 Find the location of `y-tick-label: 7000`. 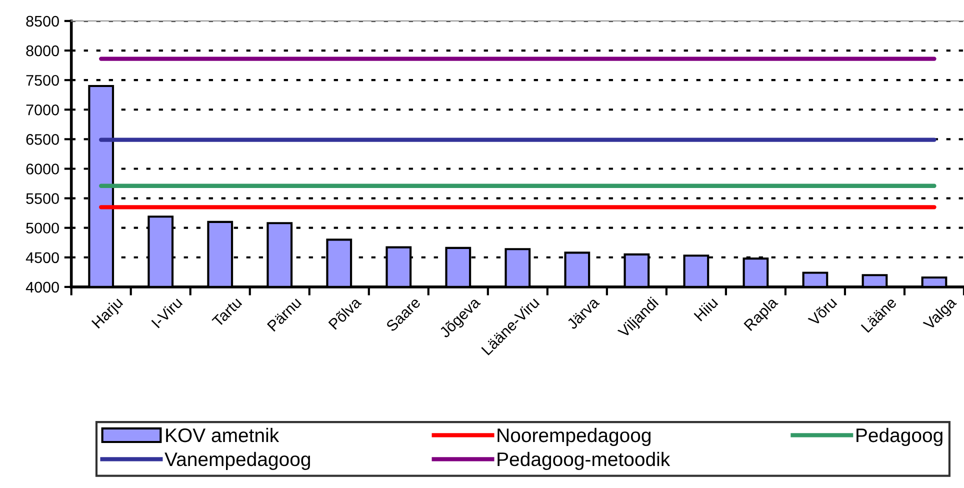

y-tick-label: 7000 is located at coordinates (42, 110).